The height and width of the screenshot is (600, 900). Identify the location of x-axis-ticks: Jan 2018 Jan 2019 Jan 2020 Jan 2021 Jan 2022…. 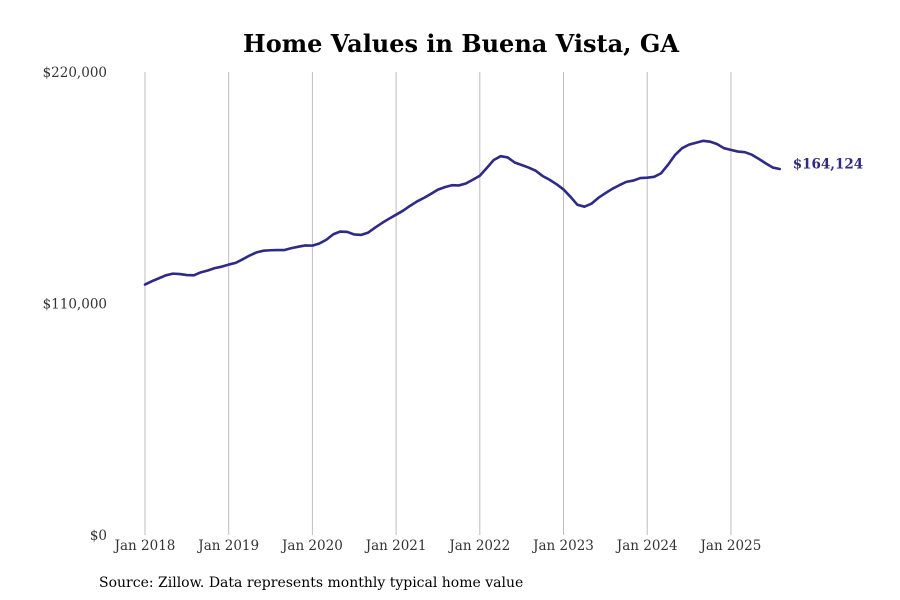
(437, 546).